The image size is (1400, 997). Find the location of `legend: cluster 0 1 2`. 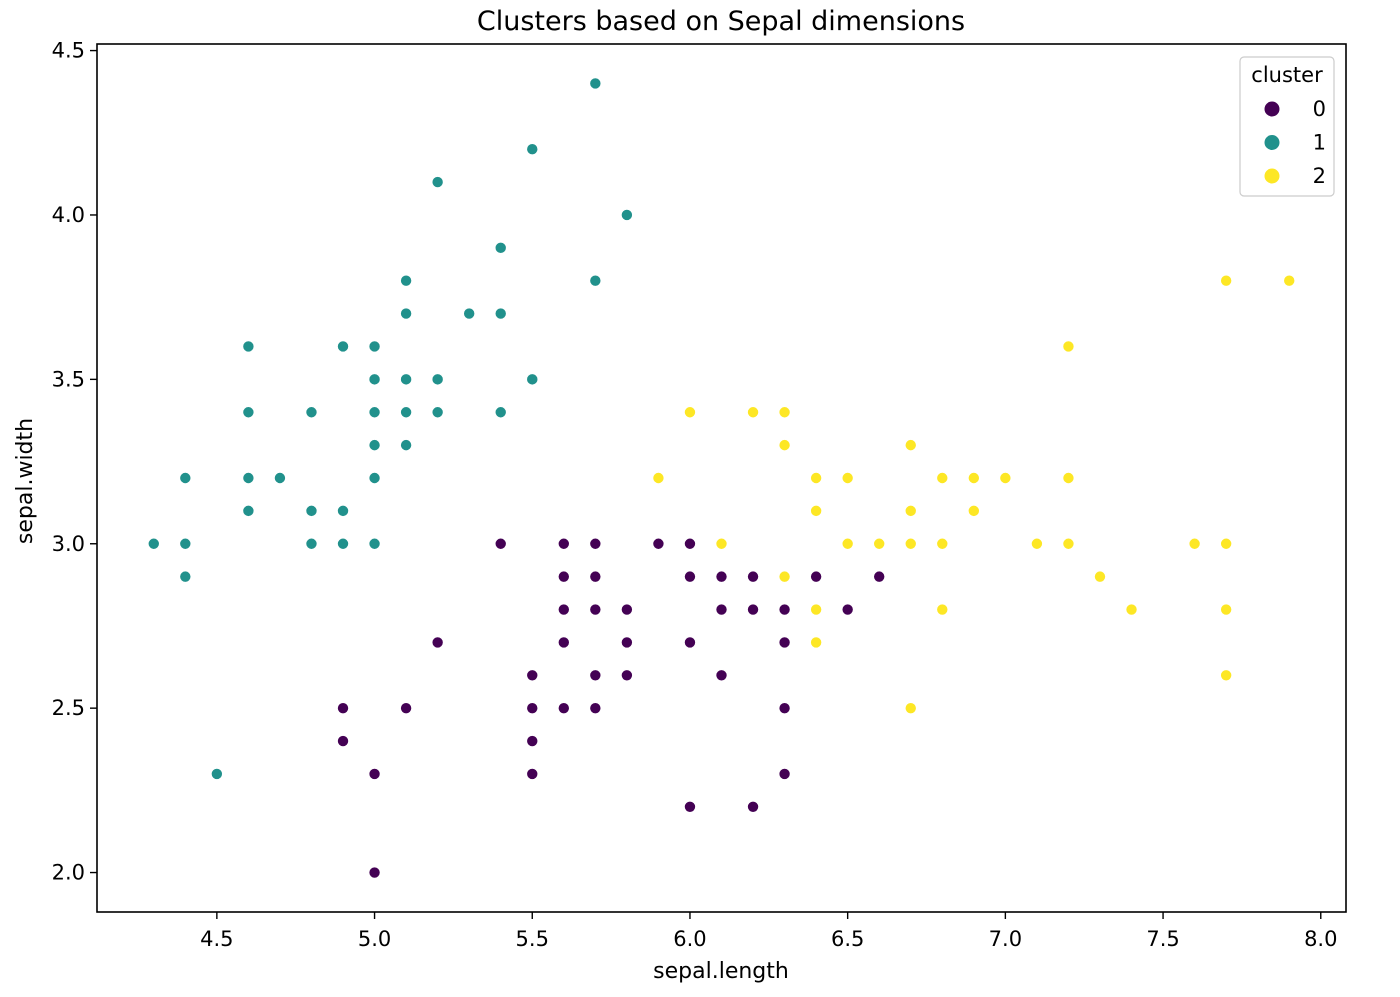

legend: cluster 0 1 2 is located at coordinates (1287, 126).